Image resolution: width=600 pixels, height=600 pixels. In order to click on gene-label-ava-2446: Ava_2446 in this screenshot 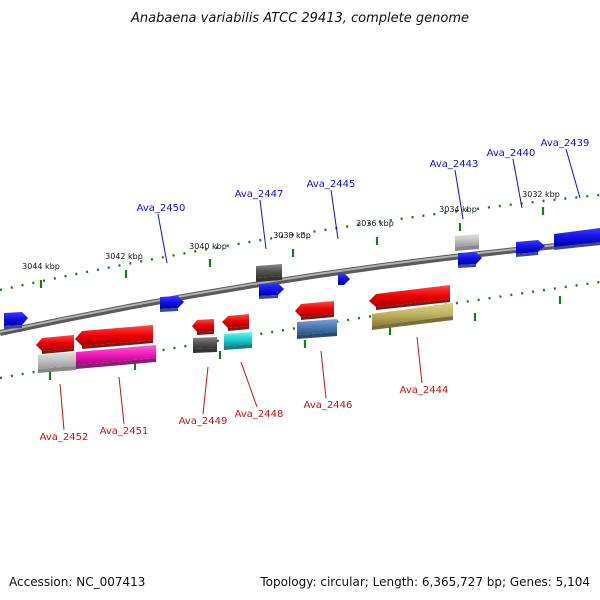, I will do `click(328, 405)`.